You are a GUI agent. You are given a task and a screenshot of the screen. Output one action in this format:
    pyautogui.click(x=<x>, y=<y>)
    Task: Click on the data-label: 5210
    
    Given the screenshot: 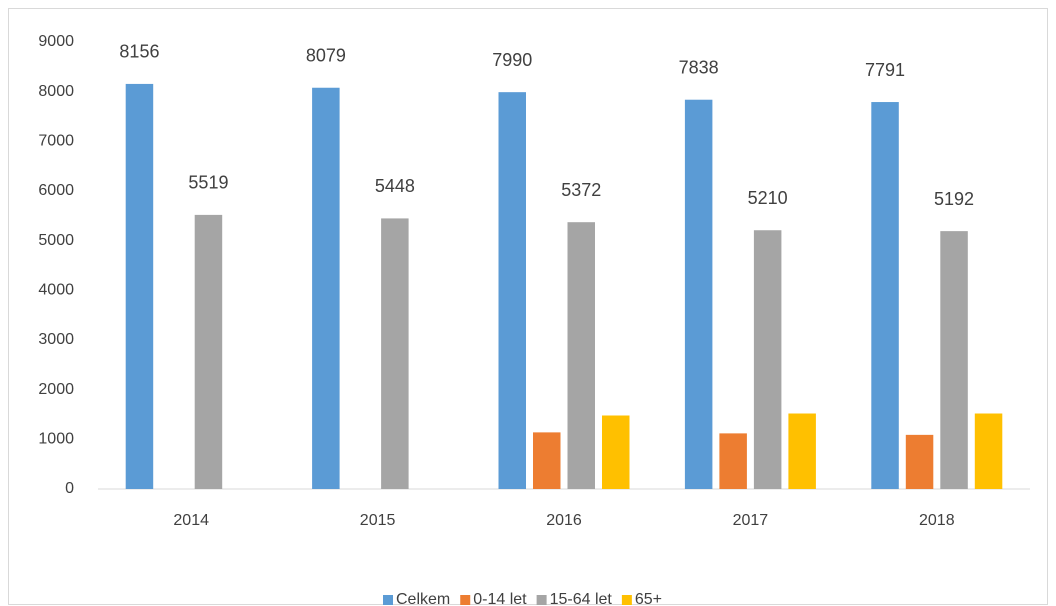 What is the action you would take?
    pyautogui.click(x=768, y=198)
    